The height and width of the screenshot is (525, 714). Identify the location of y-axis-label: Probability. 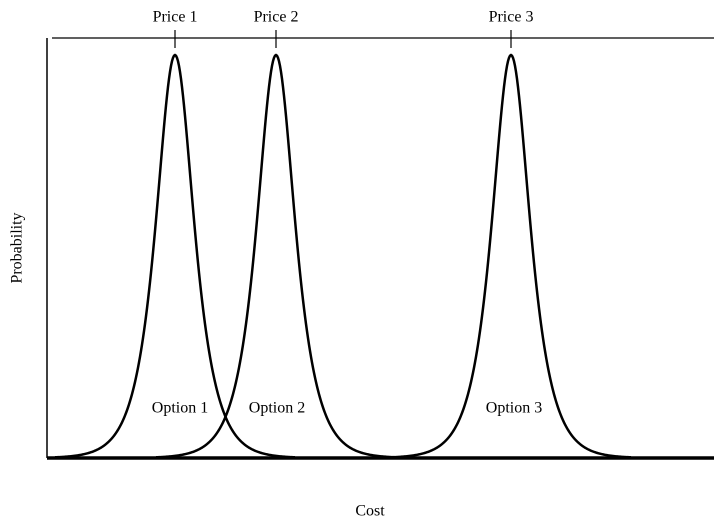
(17, 247).